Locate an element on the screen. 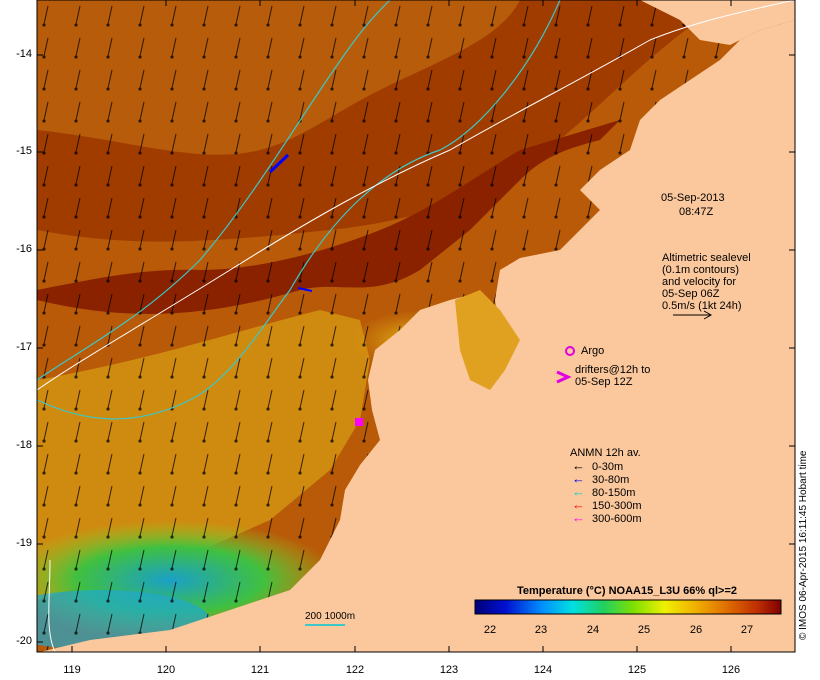 The image size is (820, 680). lat-tick: -14 is located at coordinates (24, 54).